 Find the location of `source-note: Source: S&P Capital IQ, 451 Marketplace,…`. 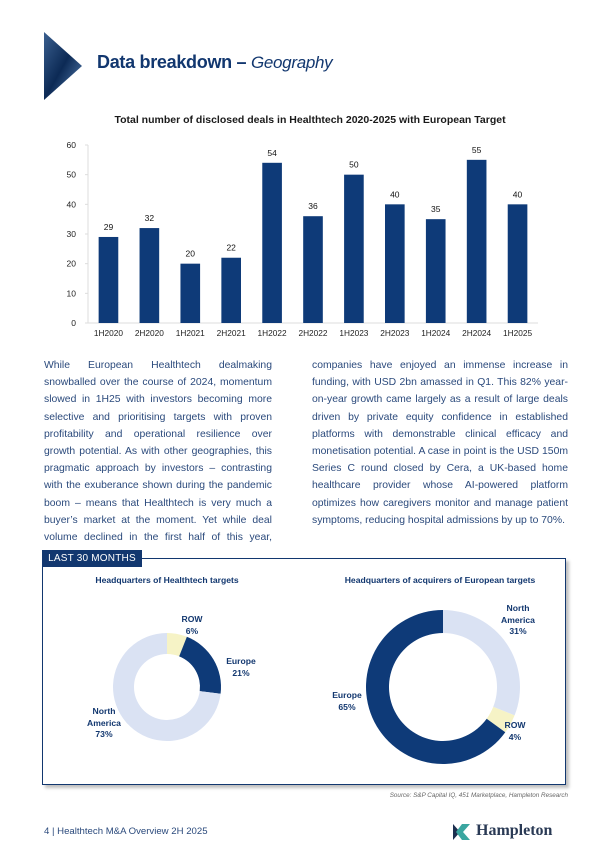

source-note: Source: S&P Capital IQ, 451 Marketplace,… is located at coordinates (478, 795).